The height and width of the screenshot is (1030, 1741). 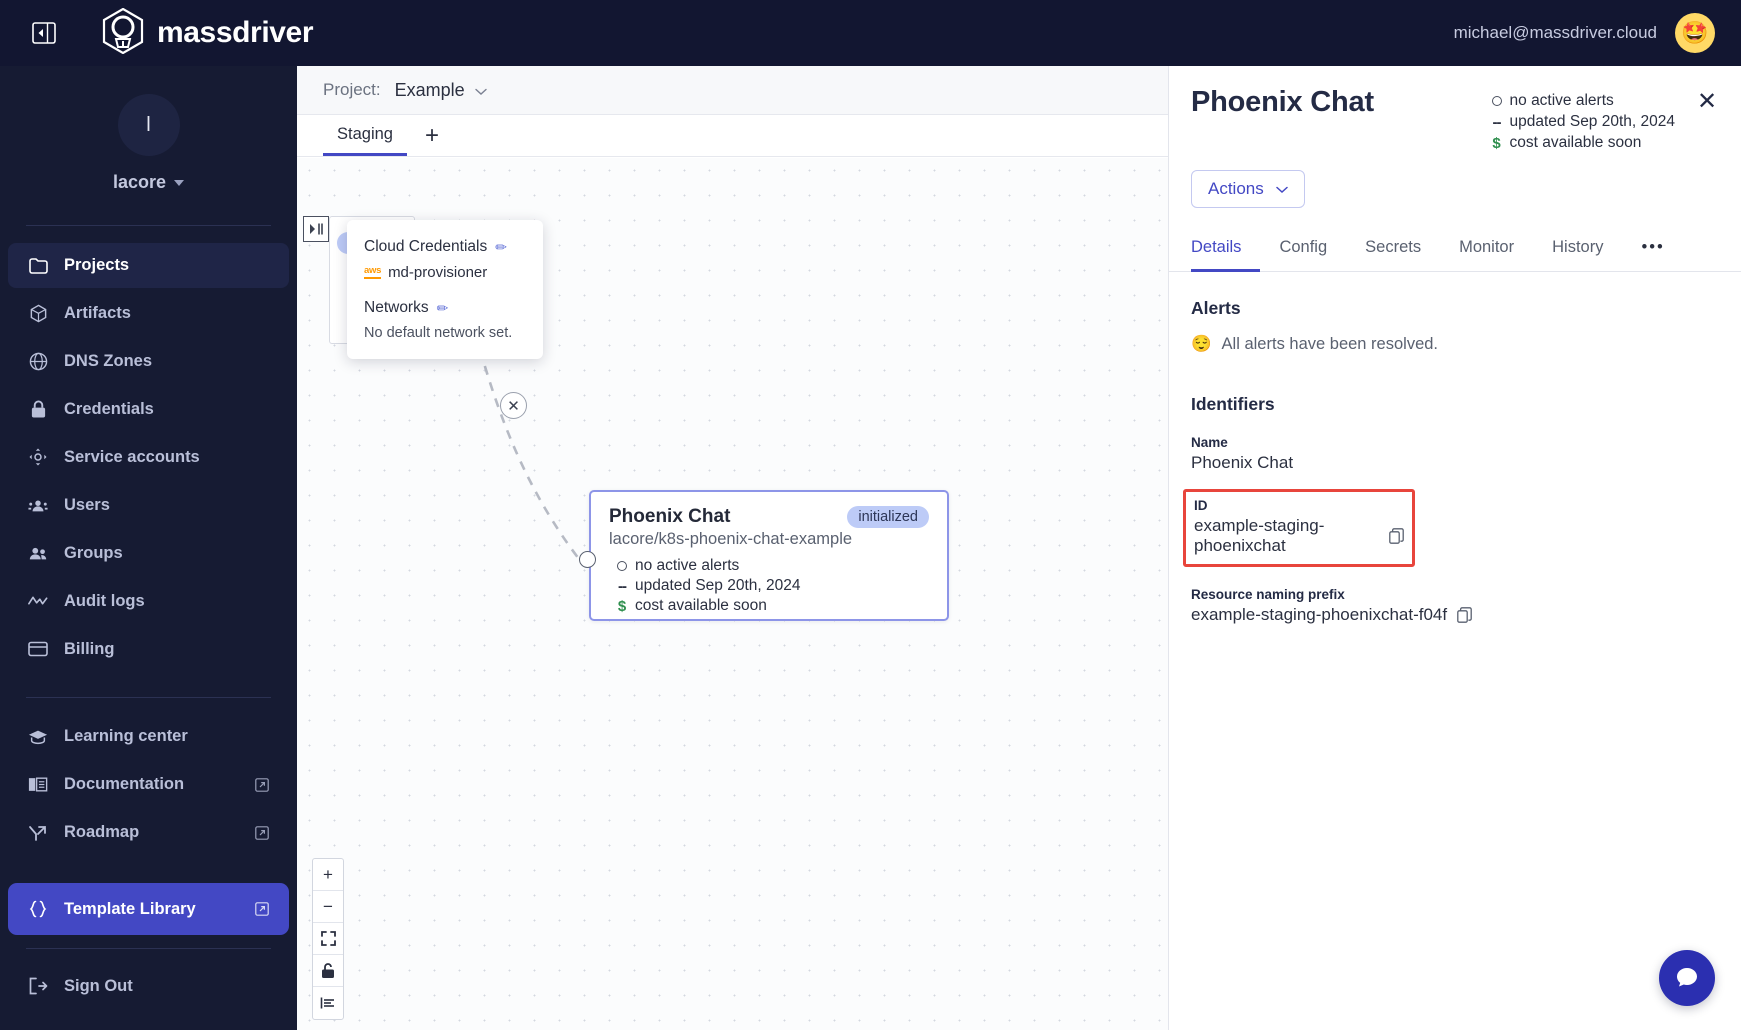 What do you see at coordinates (38, 909) in the screenshot?
I see `braces-icon` at bounding box center [38, 909].